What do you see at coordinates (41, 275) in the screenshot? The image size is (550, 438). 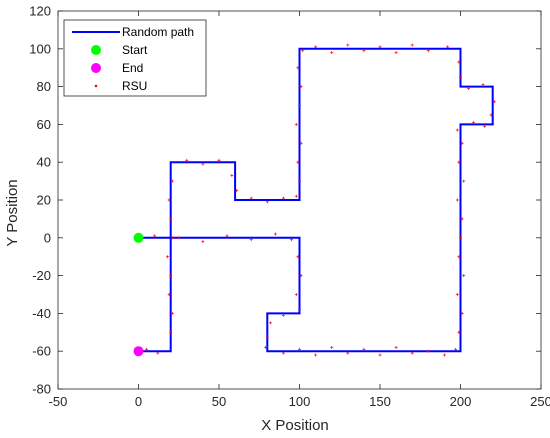 I see `y-tick-label: -20` at bounding box center [41, 275].